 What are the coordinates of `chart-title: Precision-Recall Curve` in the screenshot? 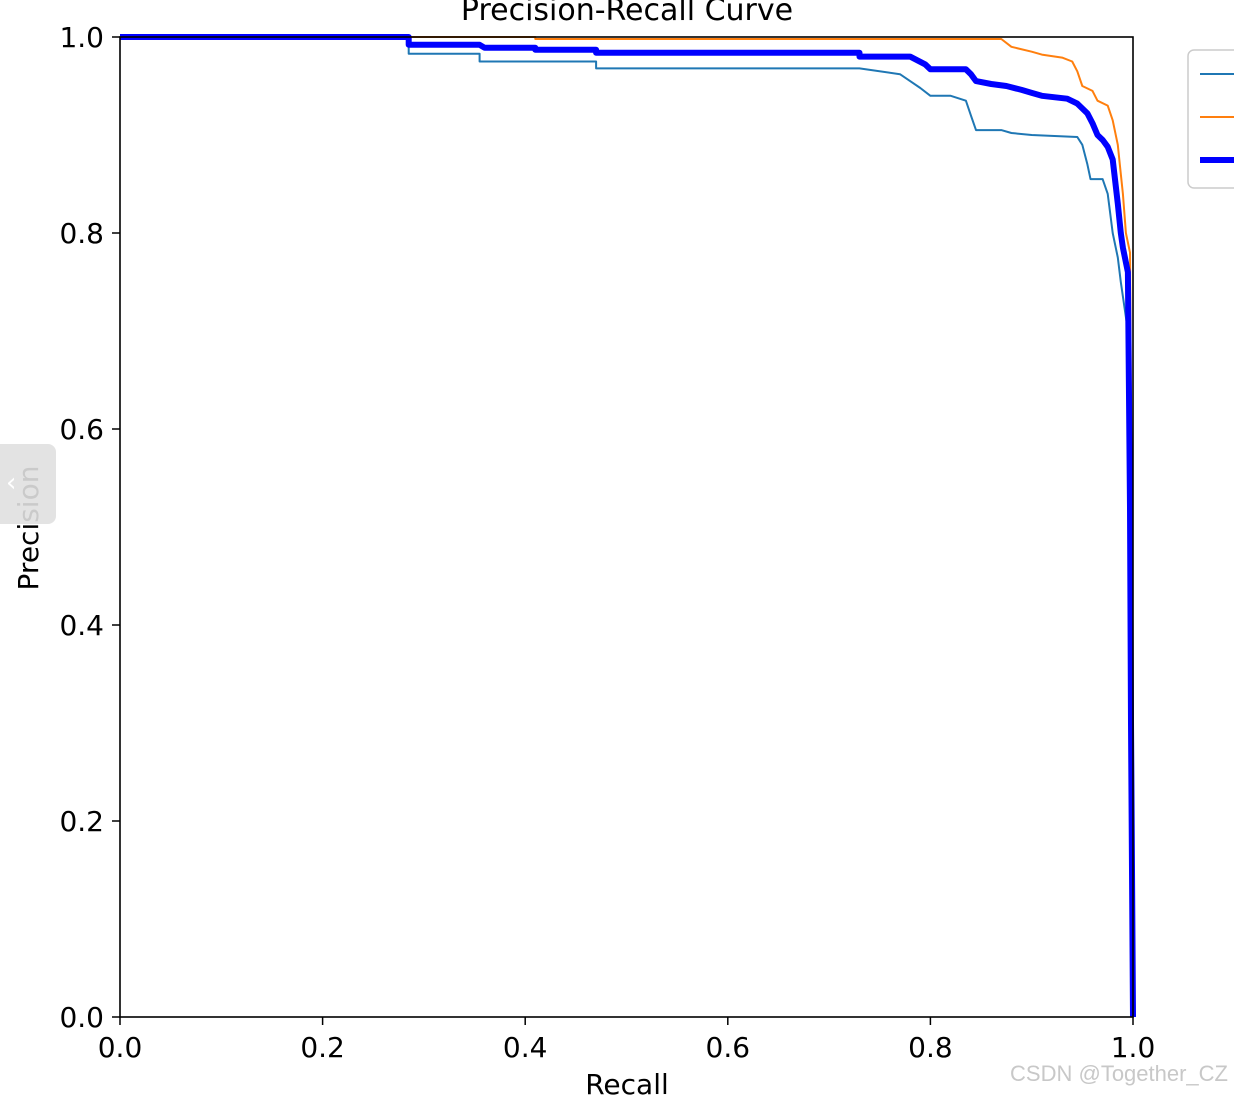 It's located at (627, 14).